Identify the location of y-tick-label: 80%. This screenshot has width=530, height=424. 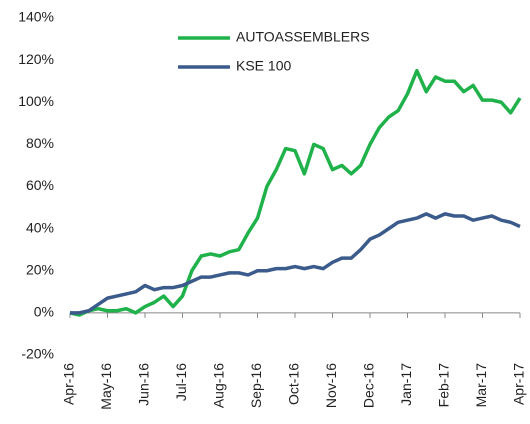
(40, 143).